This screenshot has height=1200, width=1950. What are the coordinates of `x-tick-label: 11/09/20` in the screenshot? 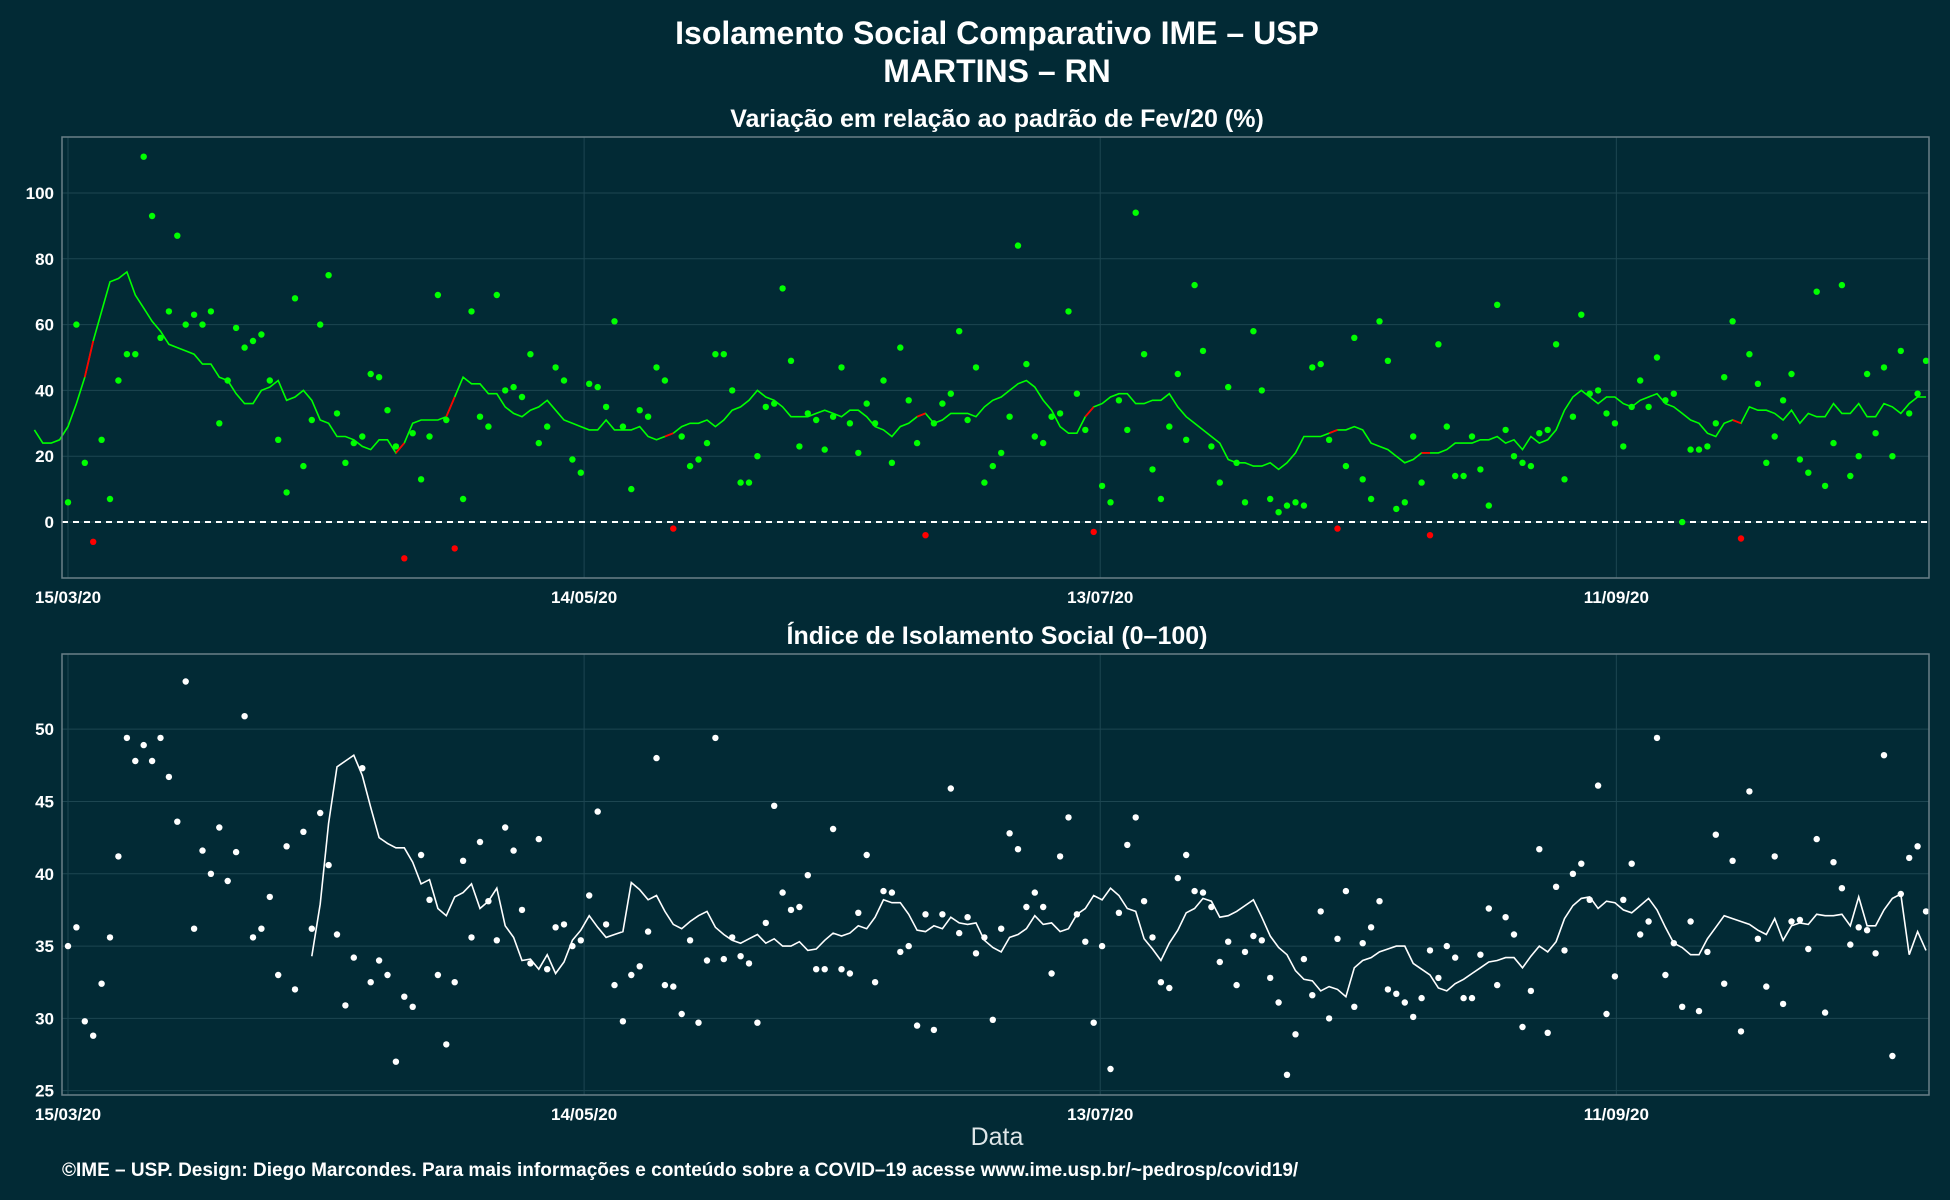 It's located at (1616, 597).